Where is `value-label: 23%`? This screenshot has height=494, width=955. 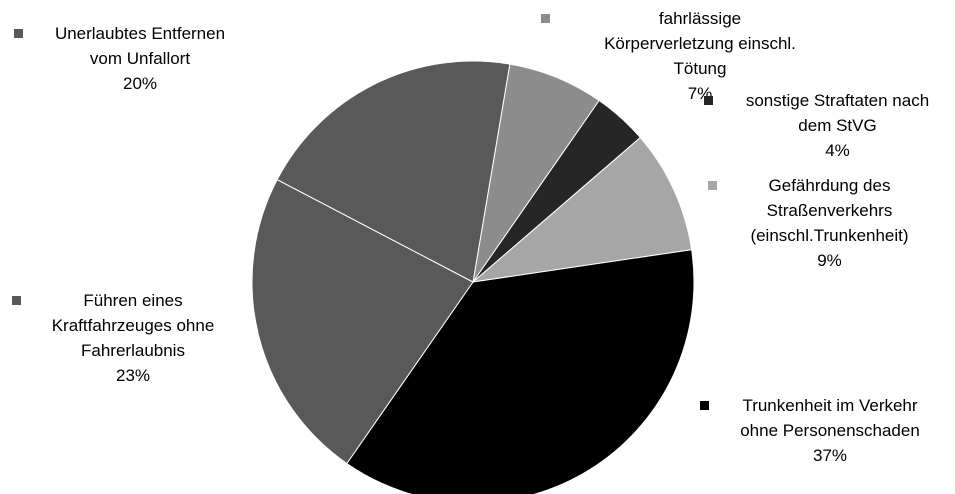 value-label: 23% is located at coordinates (133, 375).